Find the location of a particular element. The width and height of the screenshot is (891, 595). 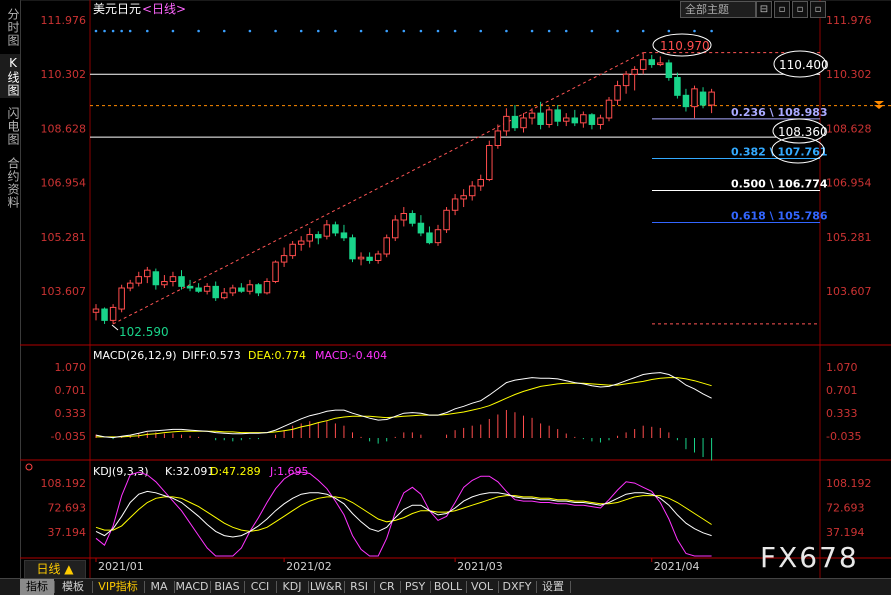

indicator-tab: RSI is located at coordinates (359, 586).